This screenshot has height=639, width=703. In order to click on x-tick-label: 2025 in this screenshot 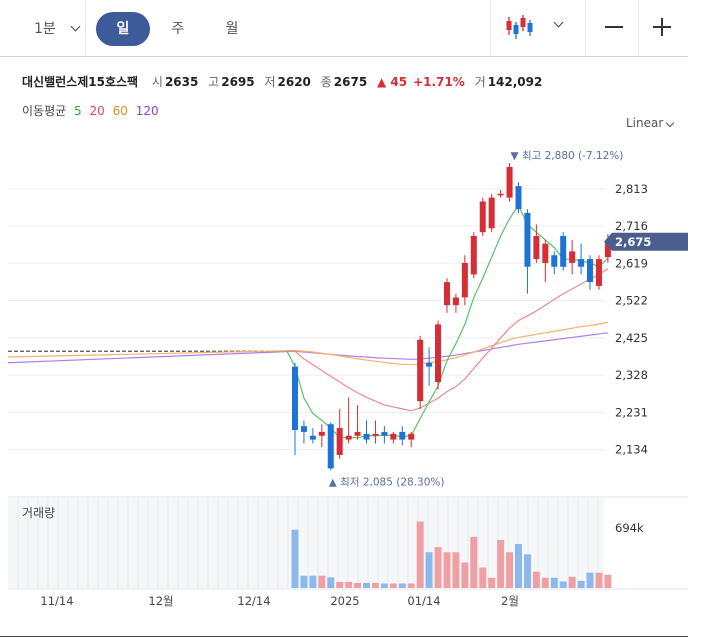, I will do `click(344, 601)`.